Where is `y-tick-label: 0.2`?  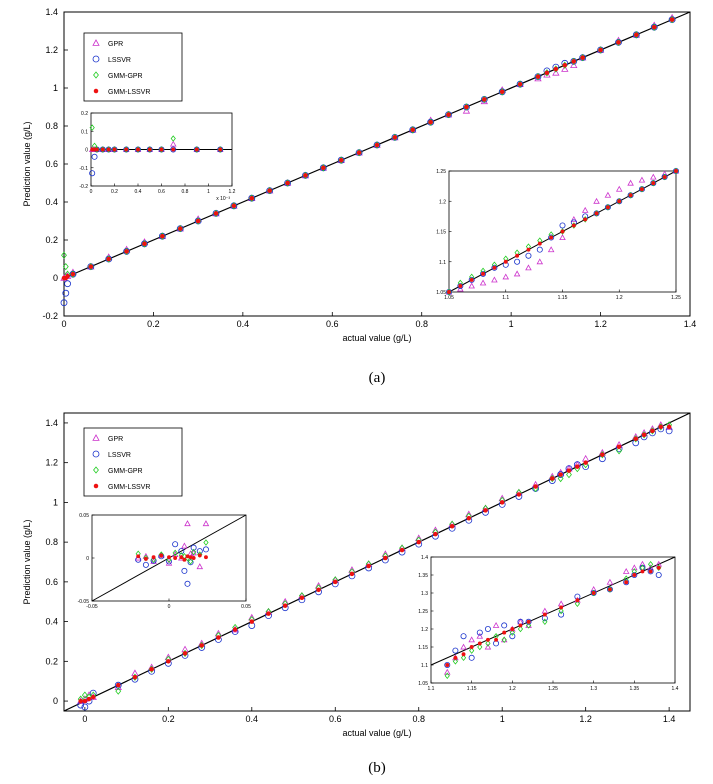 y-tick-label: 0.2 is located at coordinates (51, 661).